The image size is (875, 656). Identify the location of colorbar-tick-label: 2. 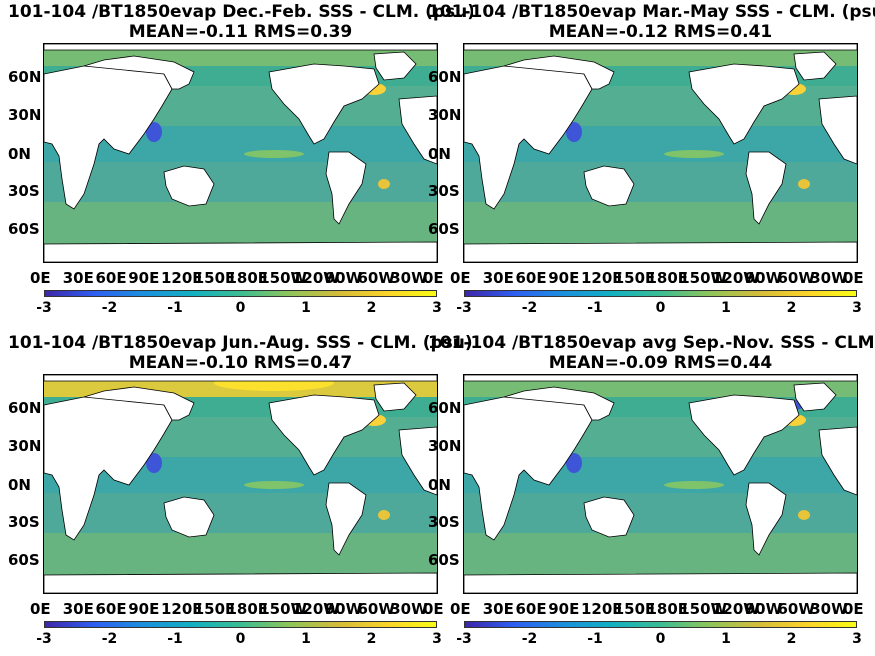
(791, 639).